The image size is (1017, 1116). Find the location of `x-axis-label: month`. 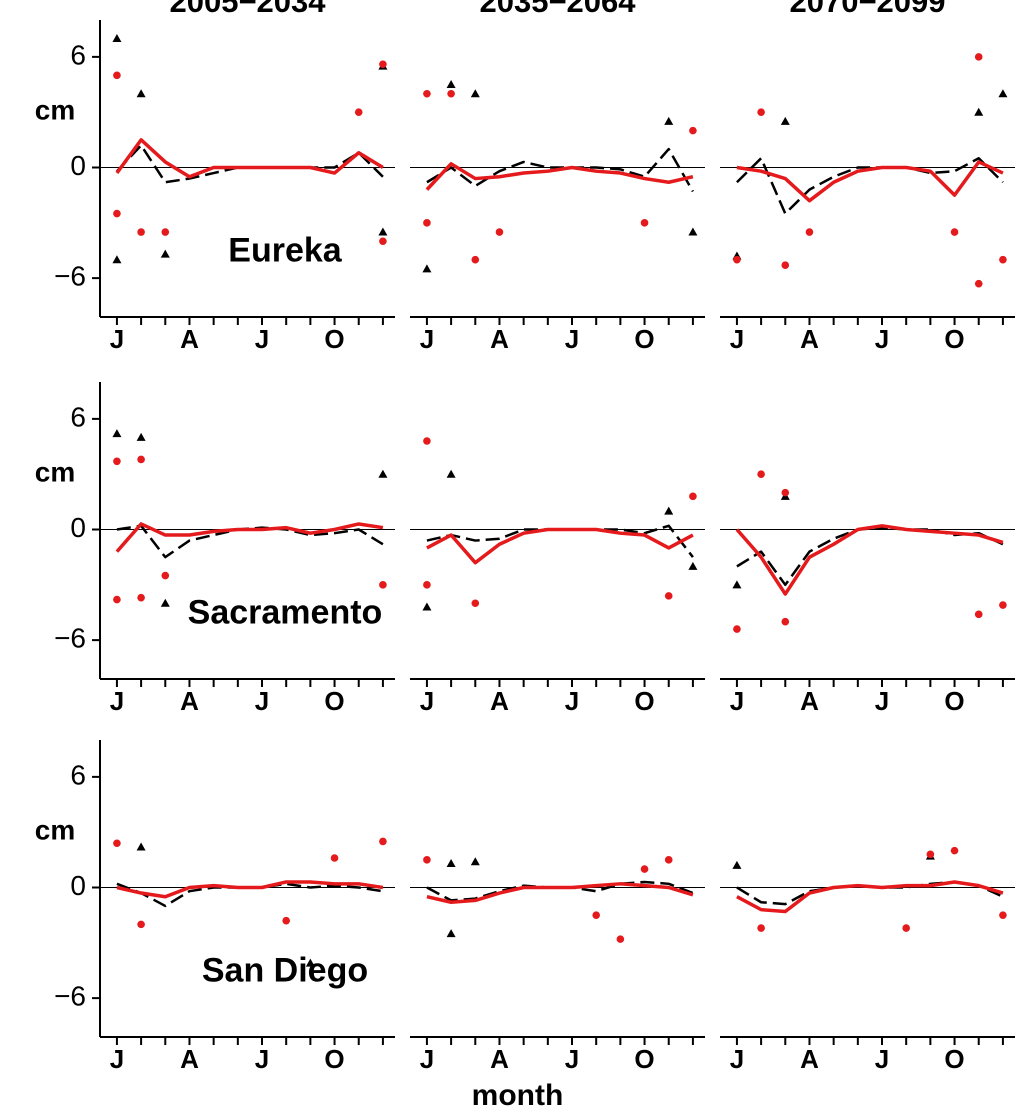

x-axis-label: month is located at coordinates (518, 1095).